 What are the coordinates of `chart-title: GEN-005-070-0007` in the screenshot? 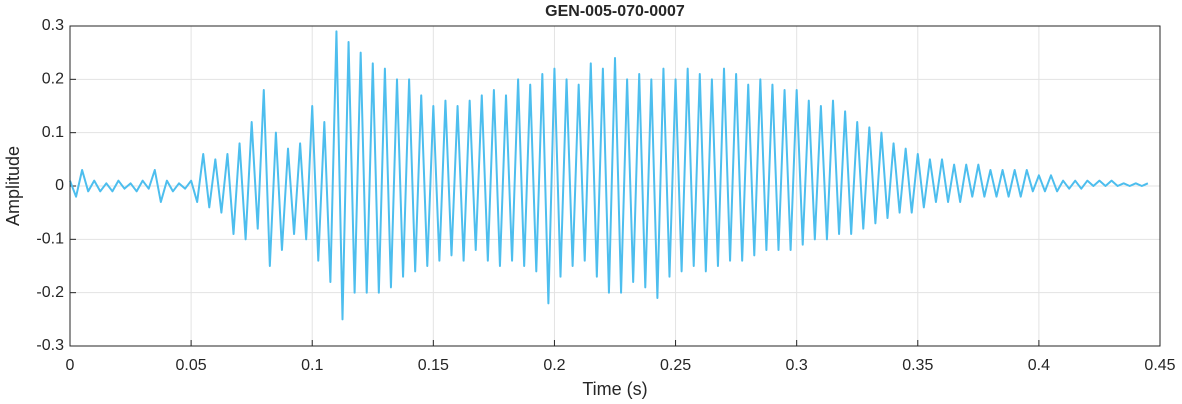 It's located at (615, 11).